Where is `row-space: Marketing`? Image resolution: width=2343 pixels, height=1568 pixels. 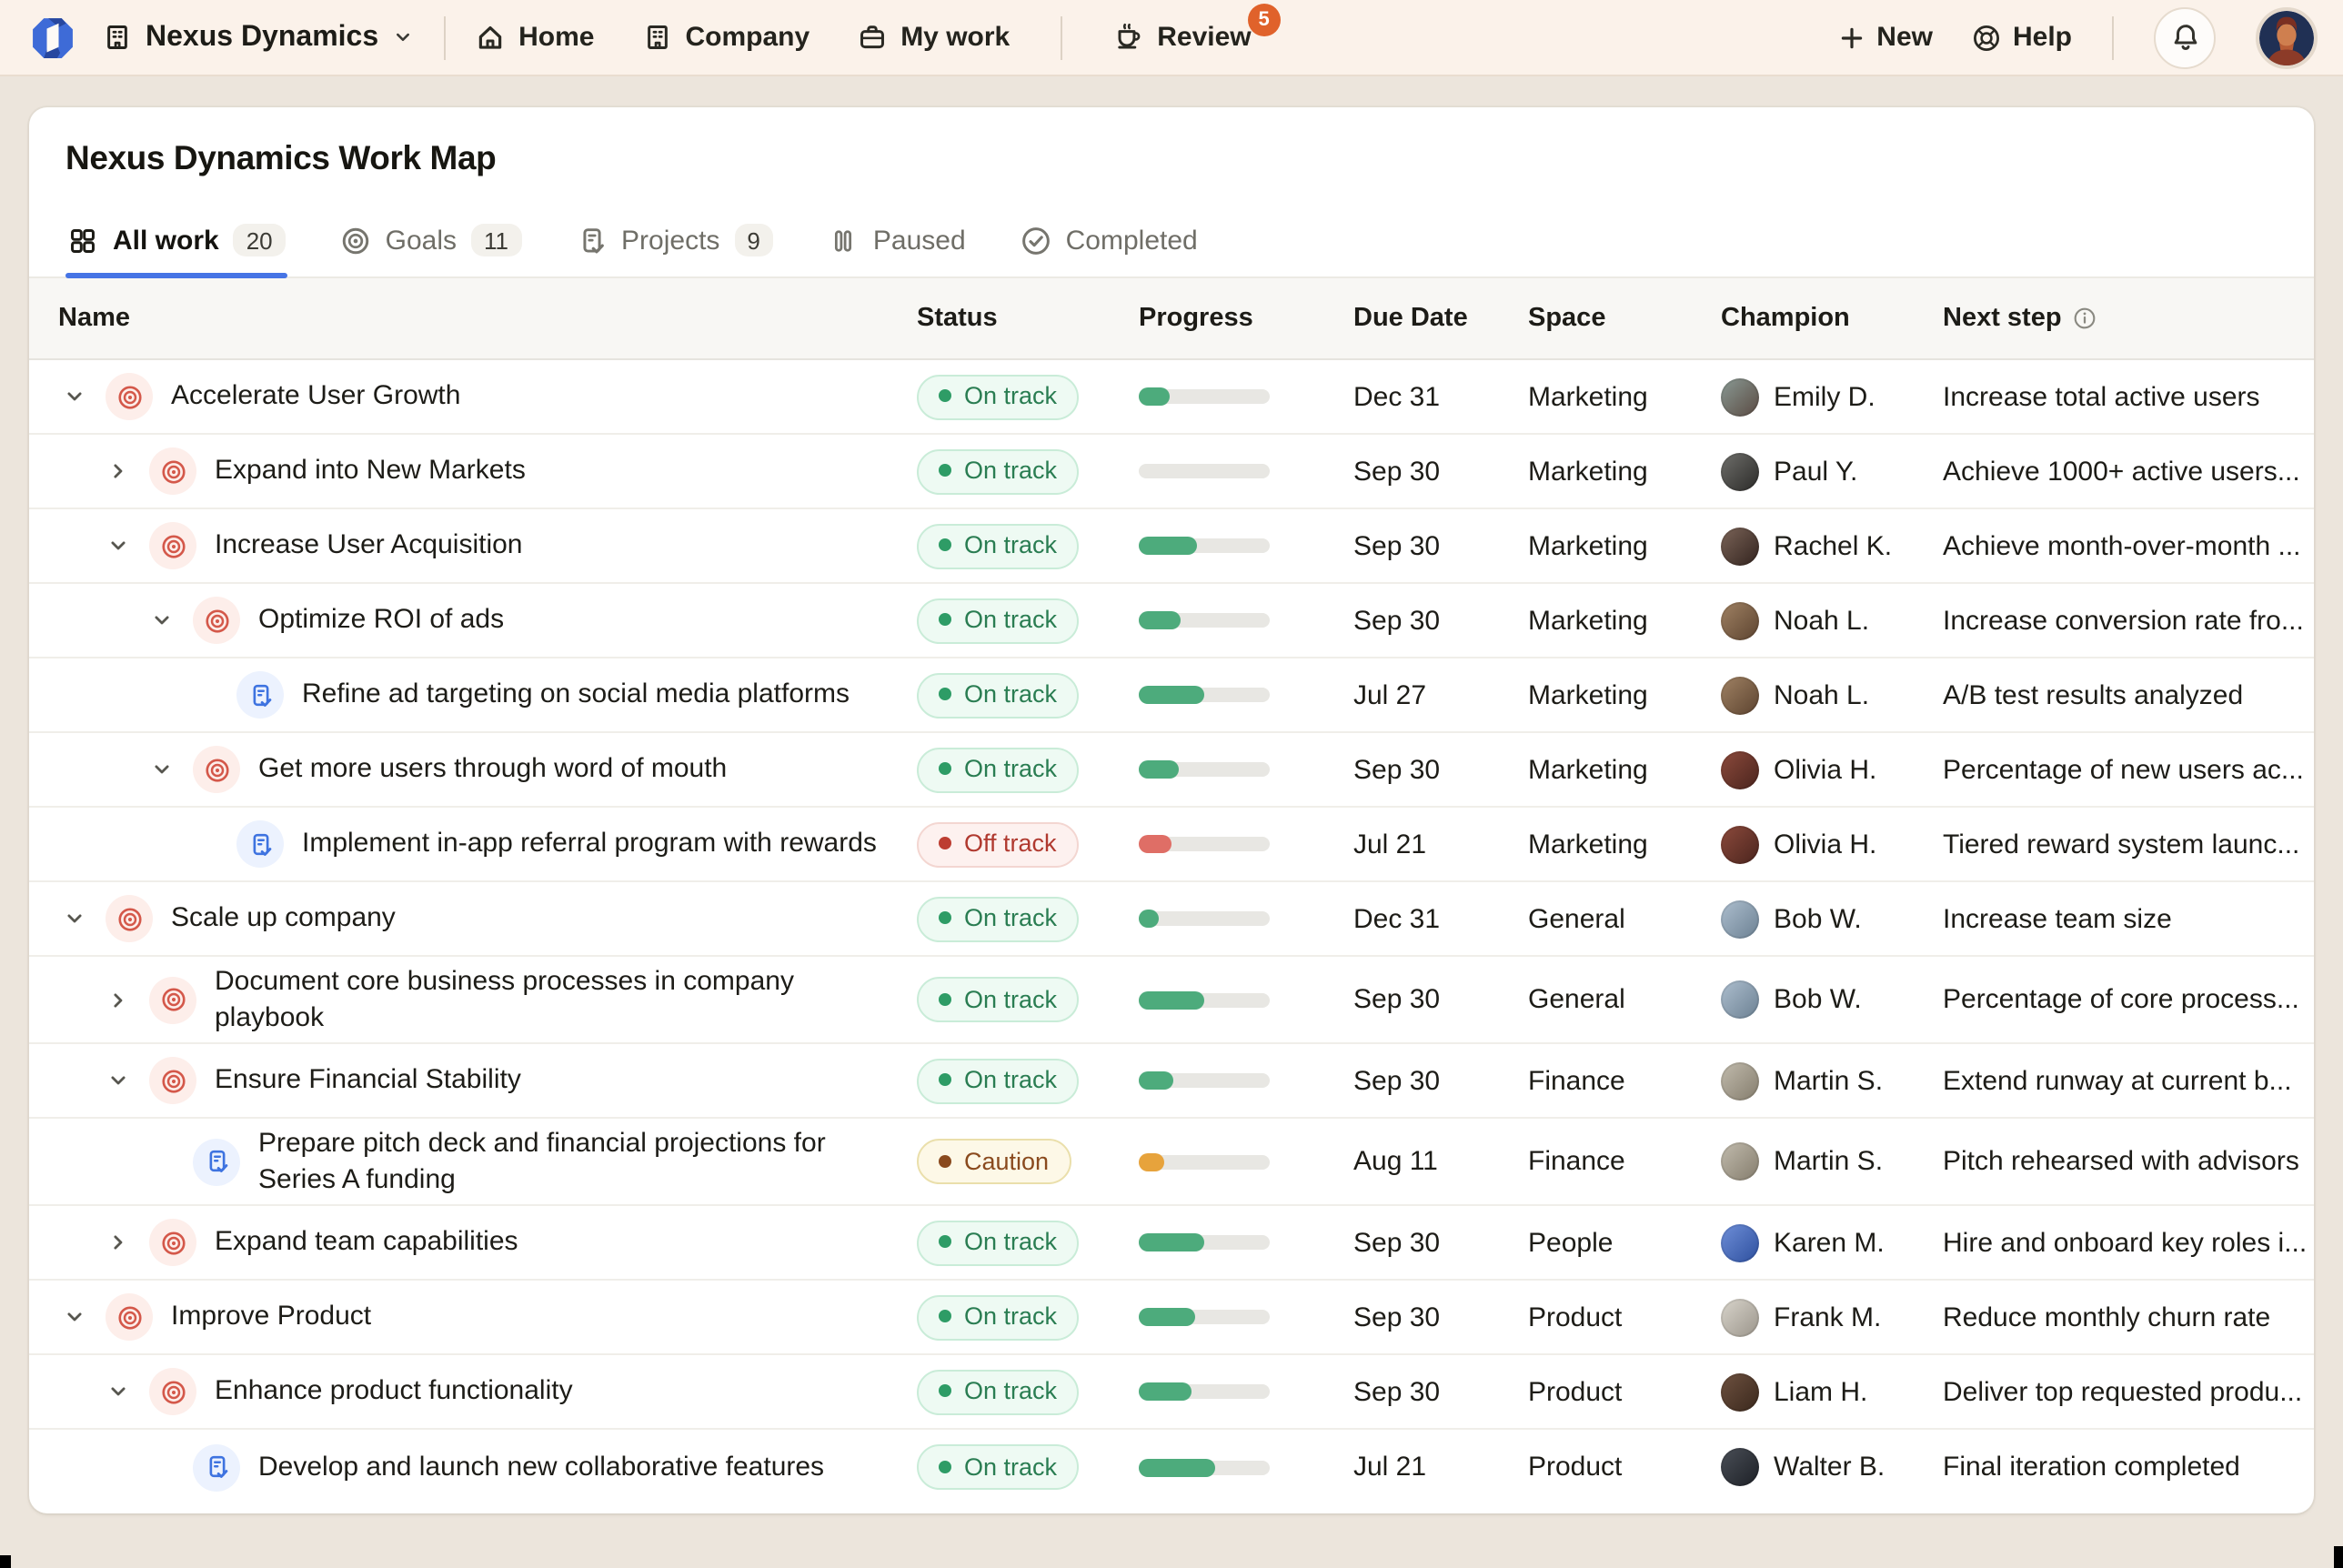
row-space: Marketing is located at coordinates (1588, 769).